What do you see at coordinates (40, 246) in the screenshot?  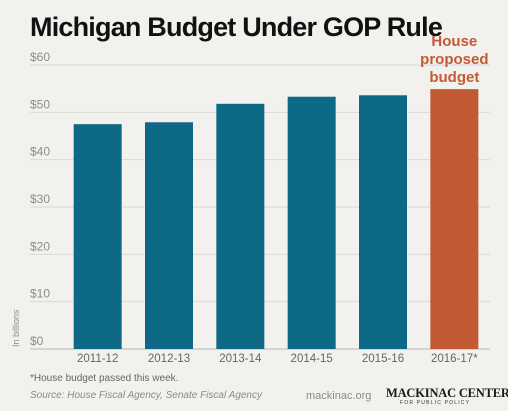 I see `y-tick-label: $20` at bounding box center [40, 246].